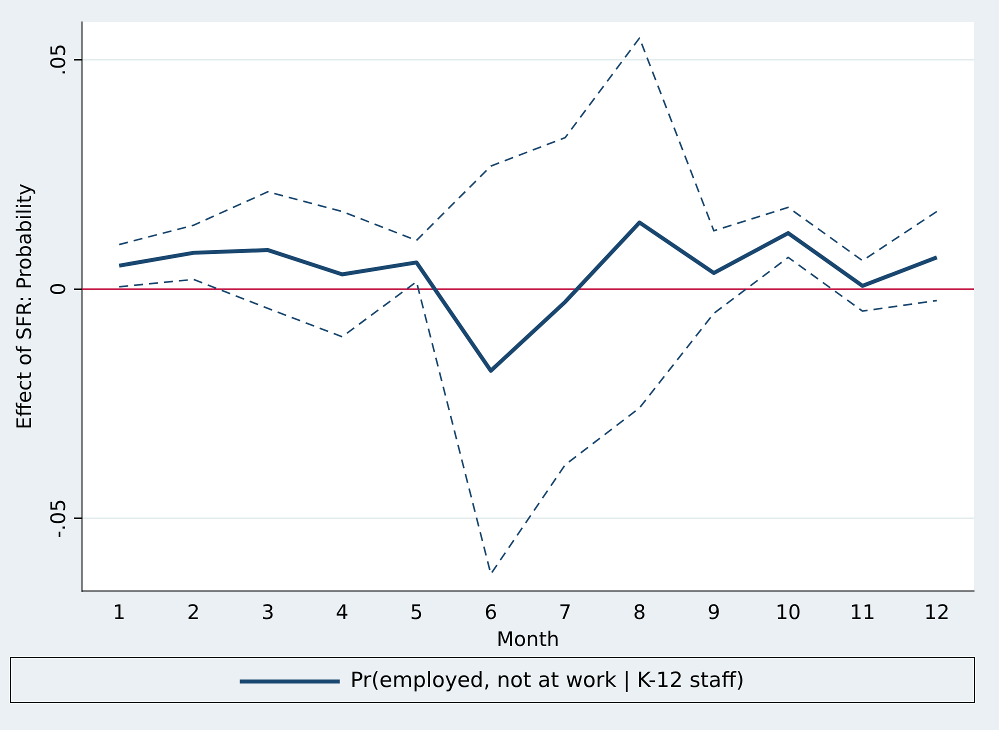 Image resolution: width=999 pixels, height=730 pixels. What do you see at coordinates (491, 612) in the screenshot?
I see `x-tick-label: 6` at bounding box center [491, 612].